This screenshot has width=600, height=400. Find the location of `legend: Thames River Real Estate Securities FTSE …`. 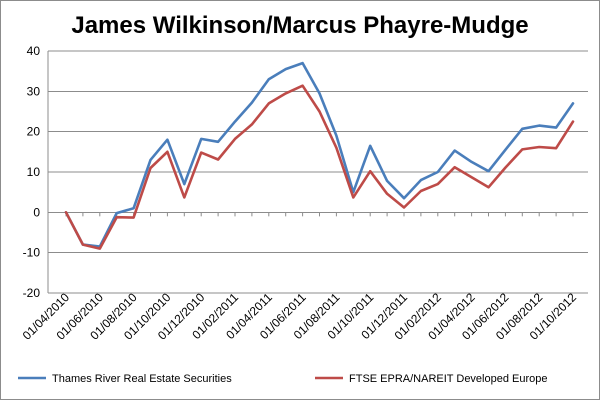

legend: Thames River Real Estate Securities FTSE … is located at coordinates (283, 379).